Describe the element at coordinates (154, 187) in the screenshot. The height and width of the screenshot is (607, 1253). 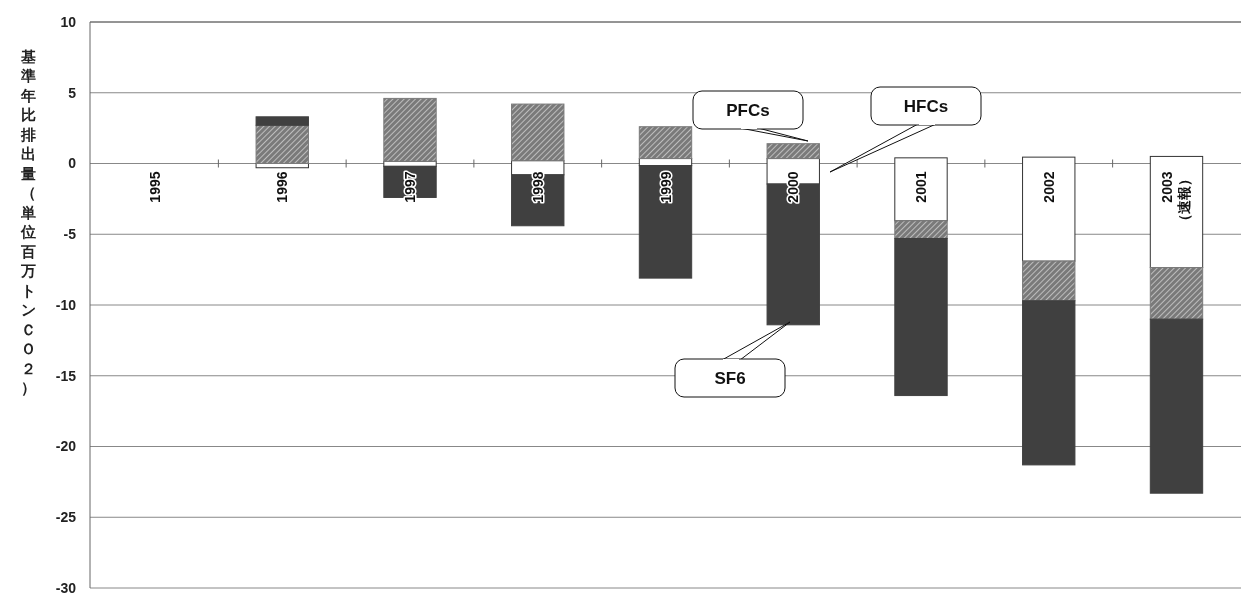
I see `x-tick-label: 1995` at that location.